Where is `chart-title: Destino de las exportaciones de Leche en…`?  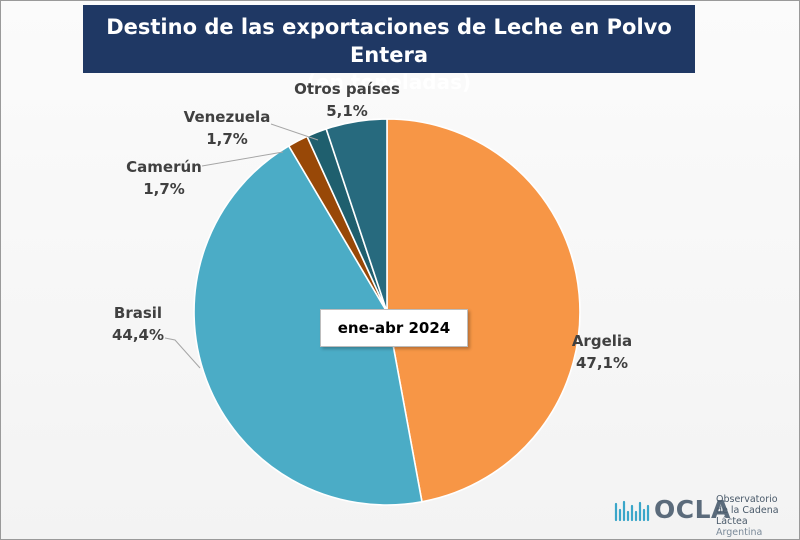
chart-title: Destino de las exportaciones de Leche en… is located at coordinates (389, 41).